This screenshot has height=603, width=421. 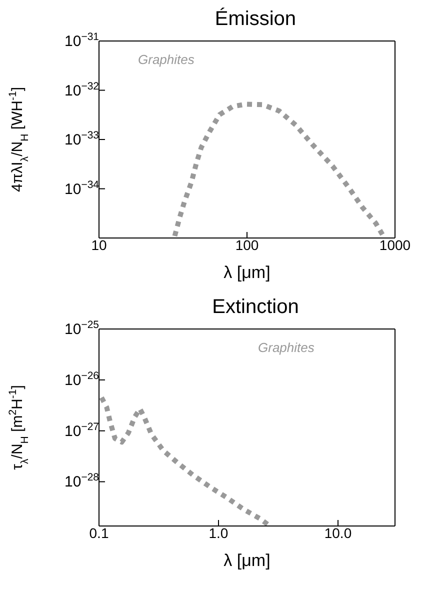 I want to click on y-tick-label: 10$^{−25}$, so click(x=82, y=328).